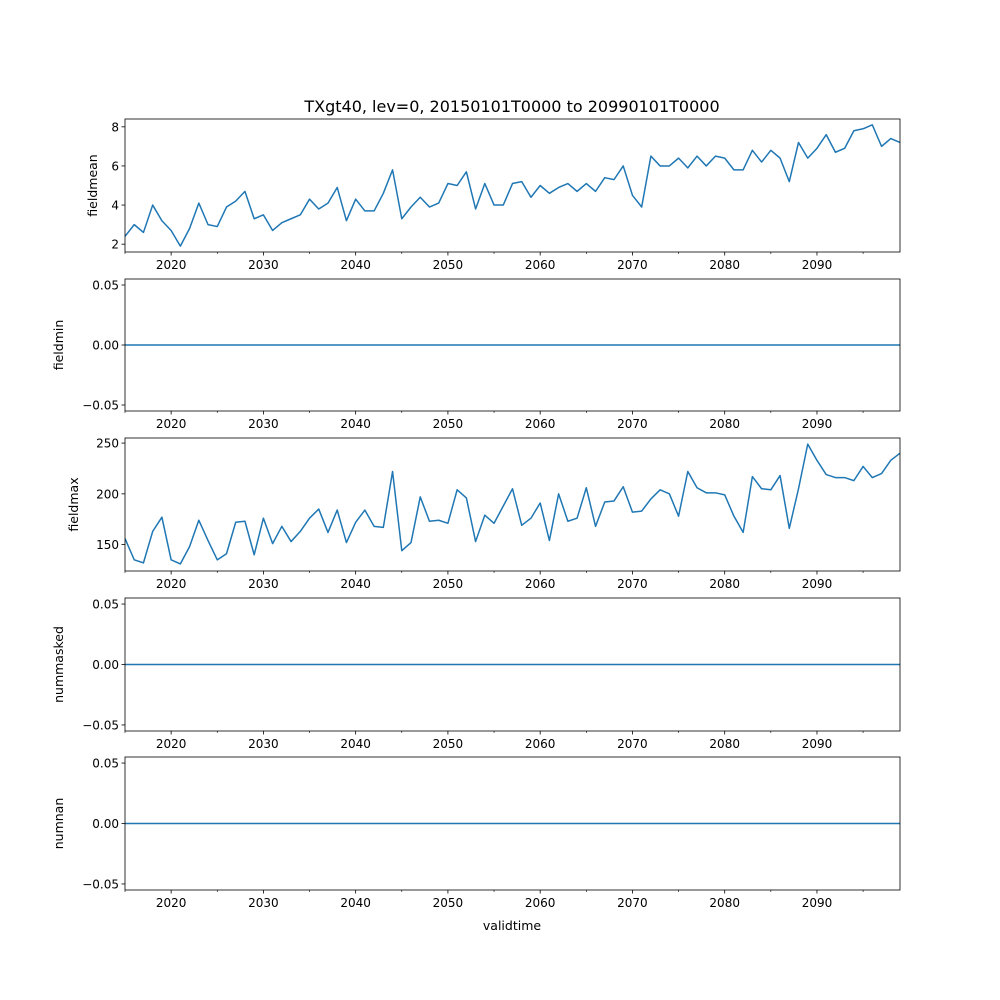 The image size is (1000, 1000). Describe the element at coordinates (171, 744) in the screenshot. I see `nummasked-x-tick-label: 2020` at that location.